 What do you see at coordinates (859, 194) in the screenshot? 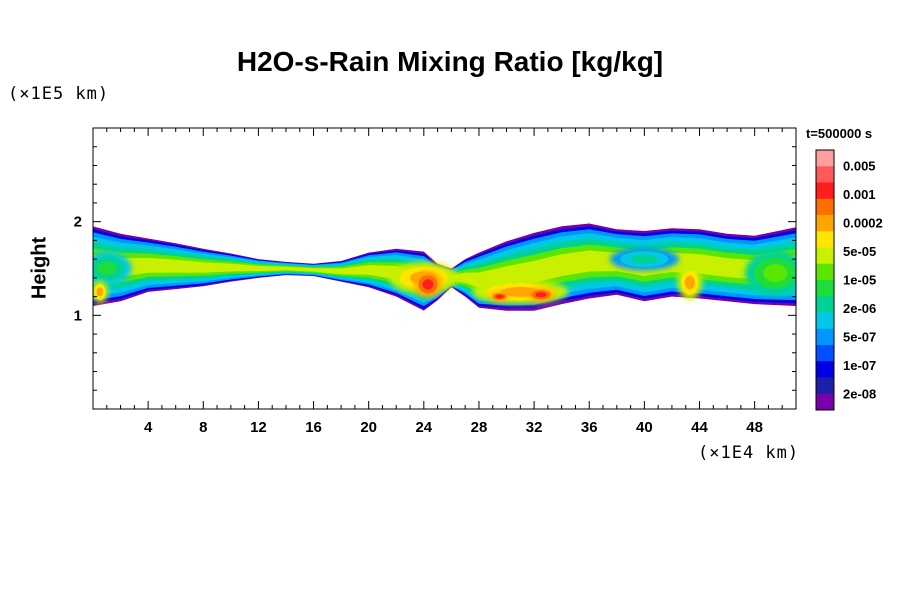
I see `colorbar-label: 0.001` at bounding box center [859, 194].